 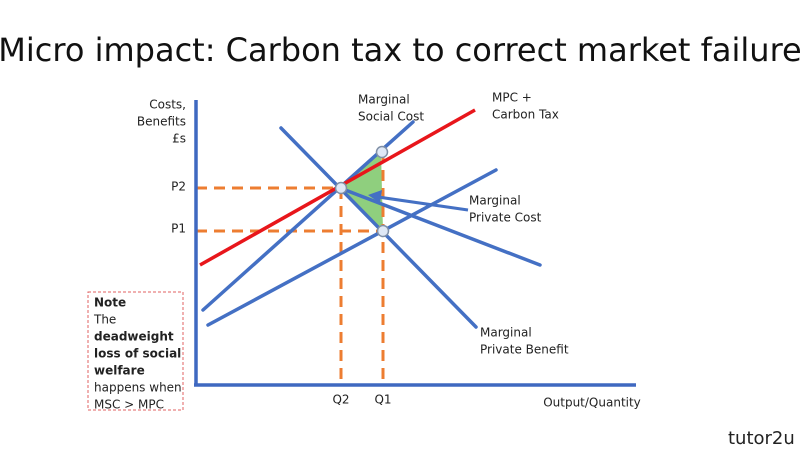 What do you see at coordinates (391, 117) in the screenshot?
I see `curve-label: Social Cost` at bounding box center [391, 117].